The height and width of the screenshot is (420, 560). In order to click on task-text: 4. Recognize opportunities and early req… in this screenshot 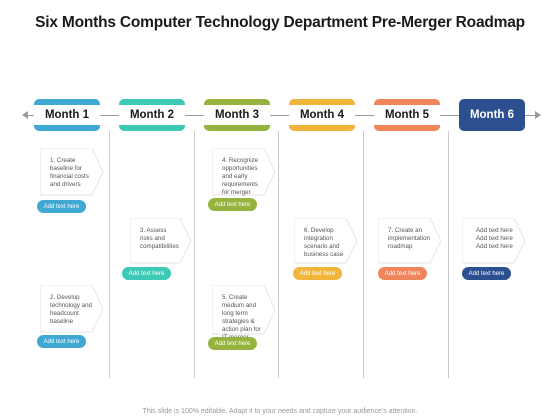, I will do `click(240, 176)`.